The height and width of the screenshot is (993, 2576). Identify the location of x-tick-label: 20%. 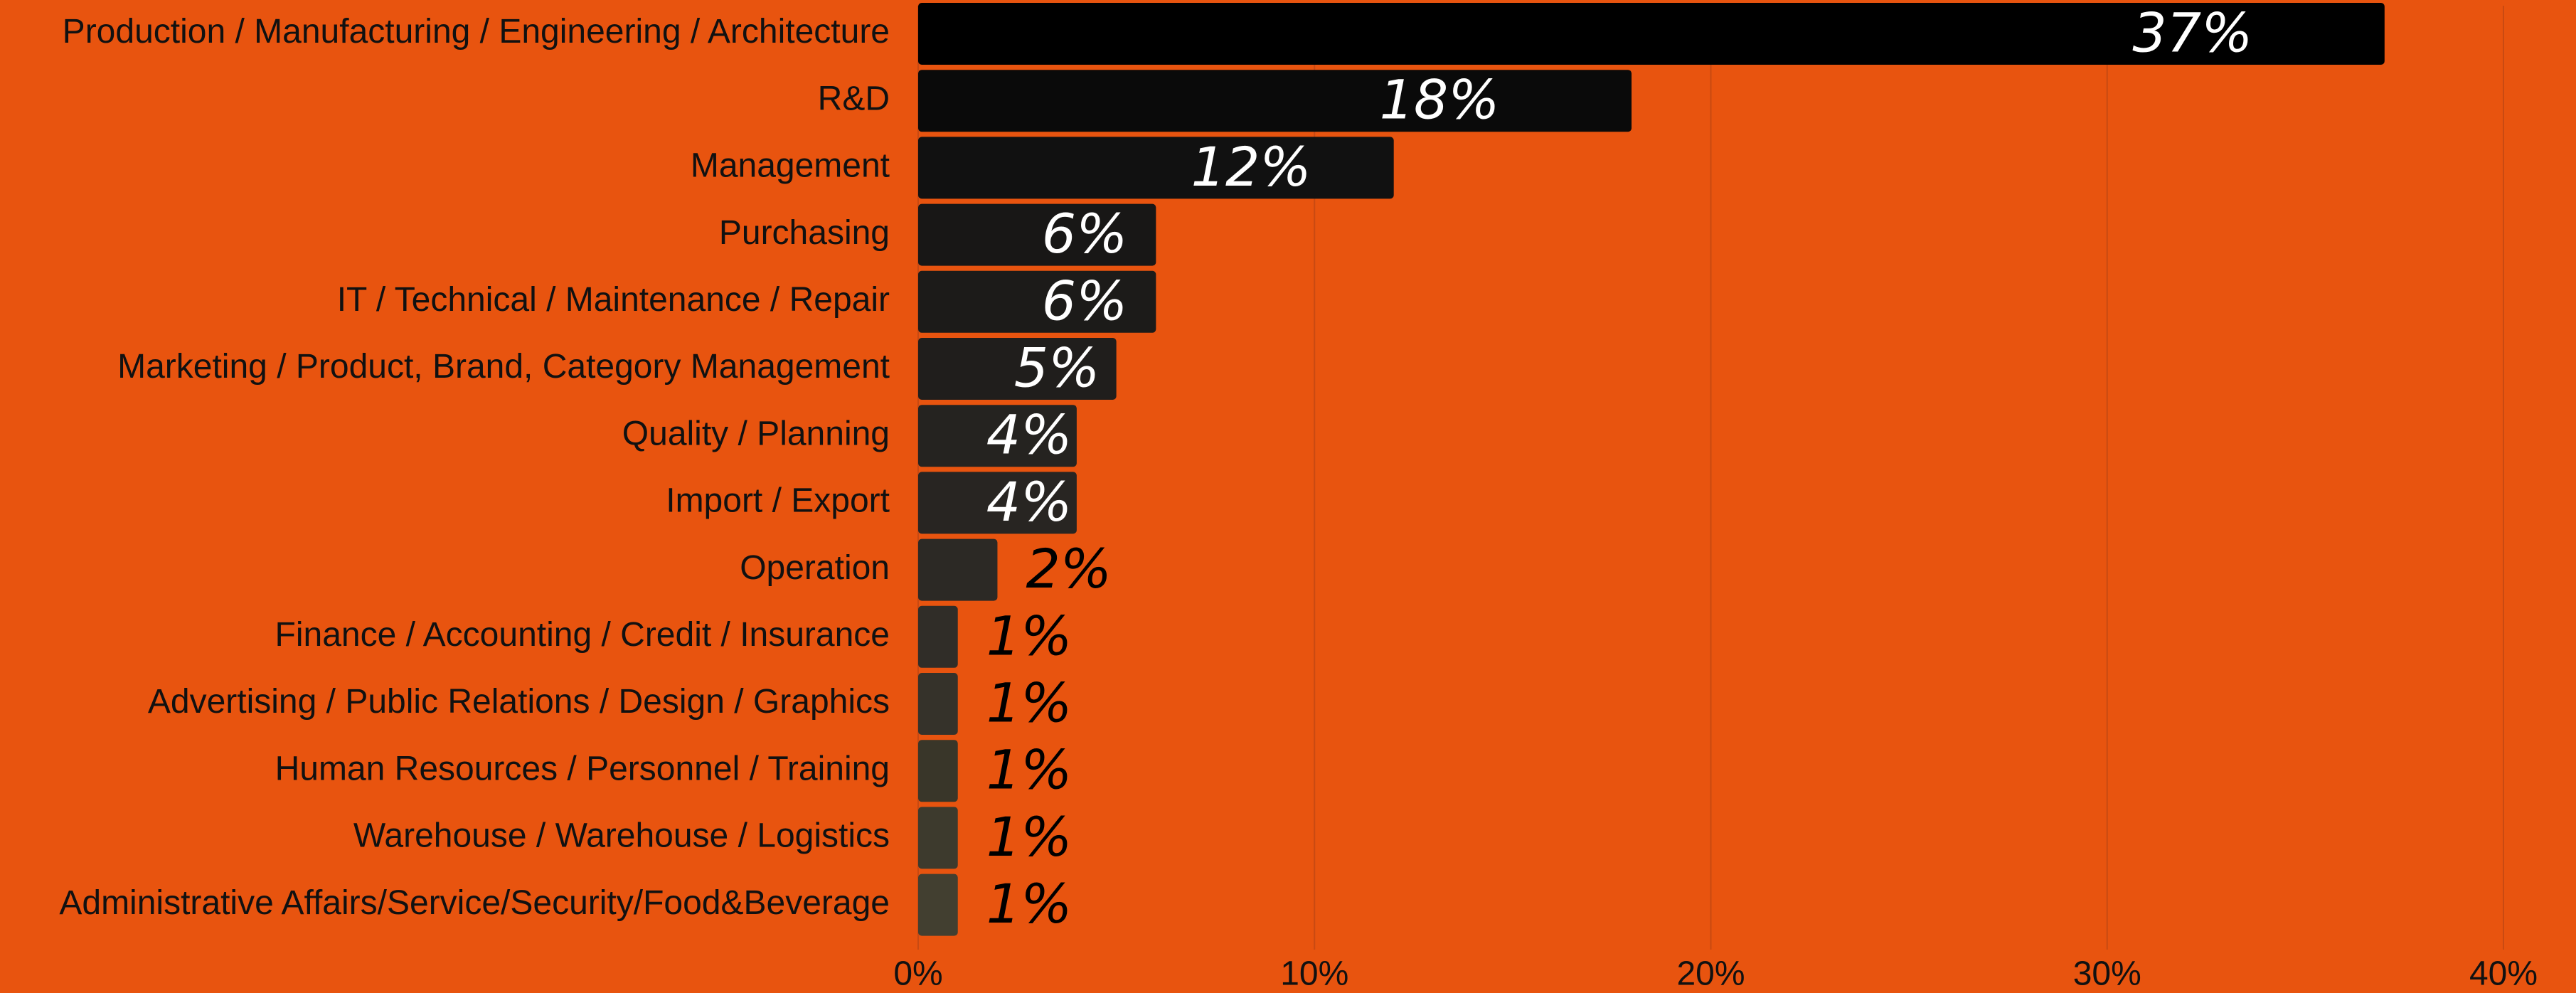
(1710, 974).